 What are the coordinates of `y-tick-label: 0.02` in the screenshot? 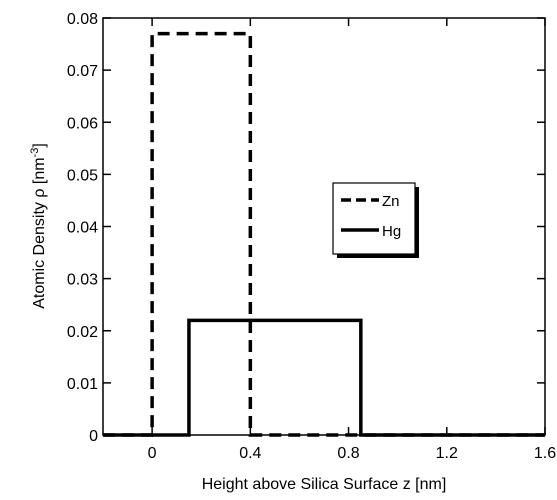 It's located at (82, 332).